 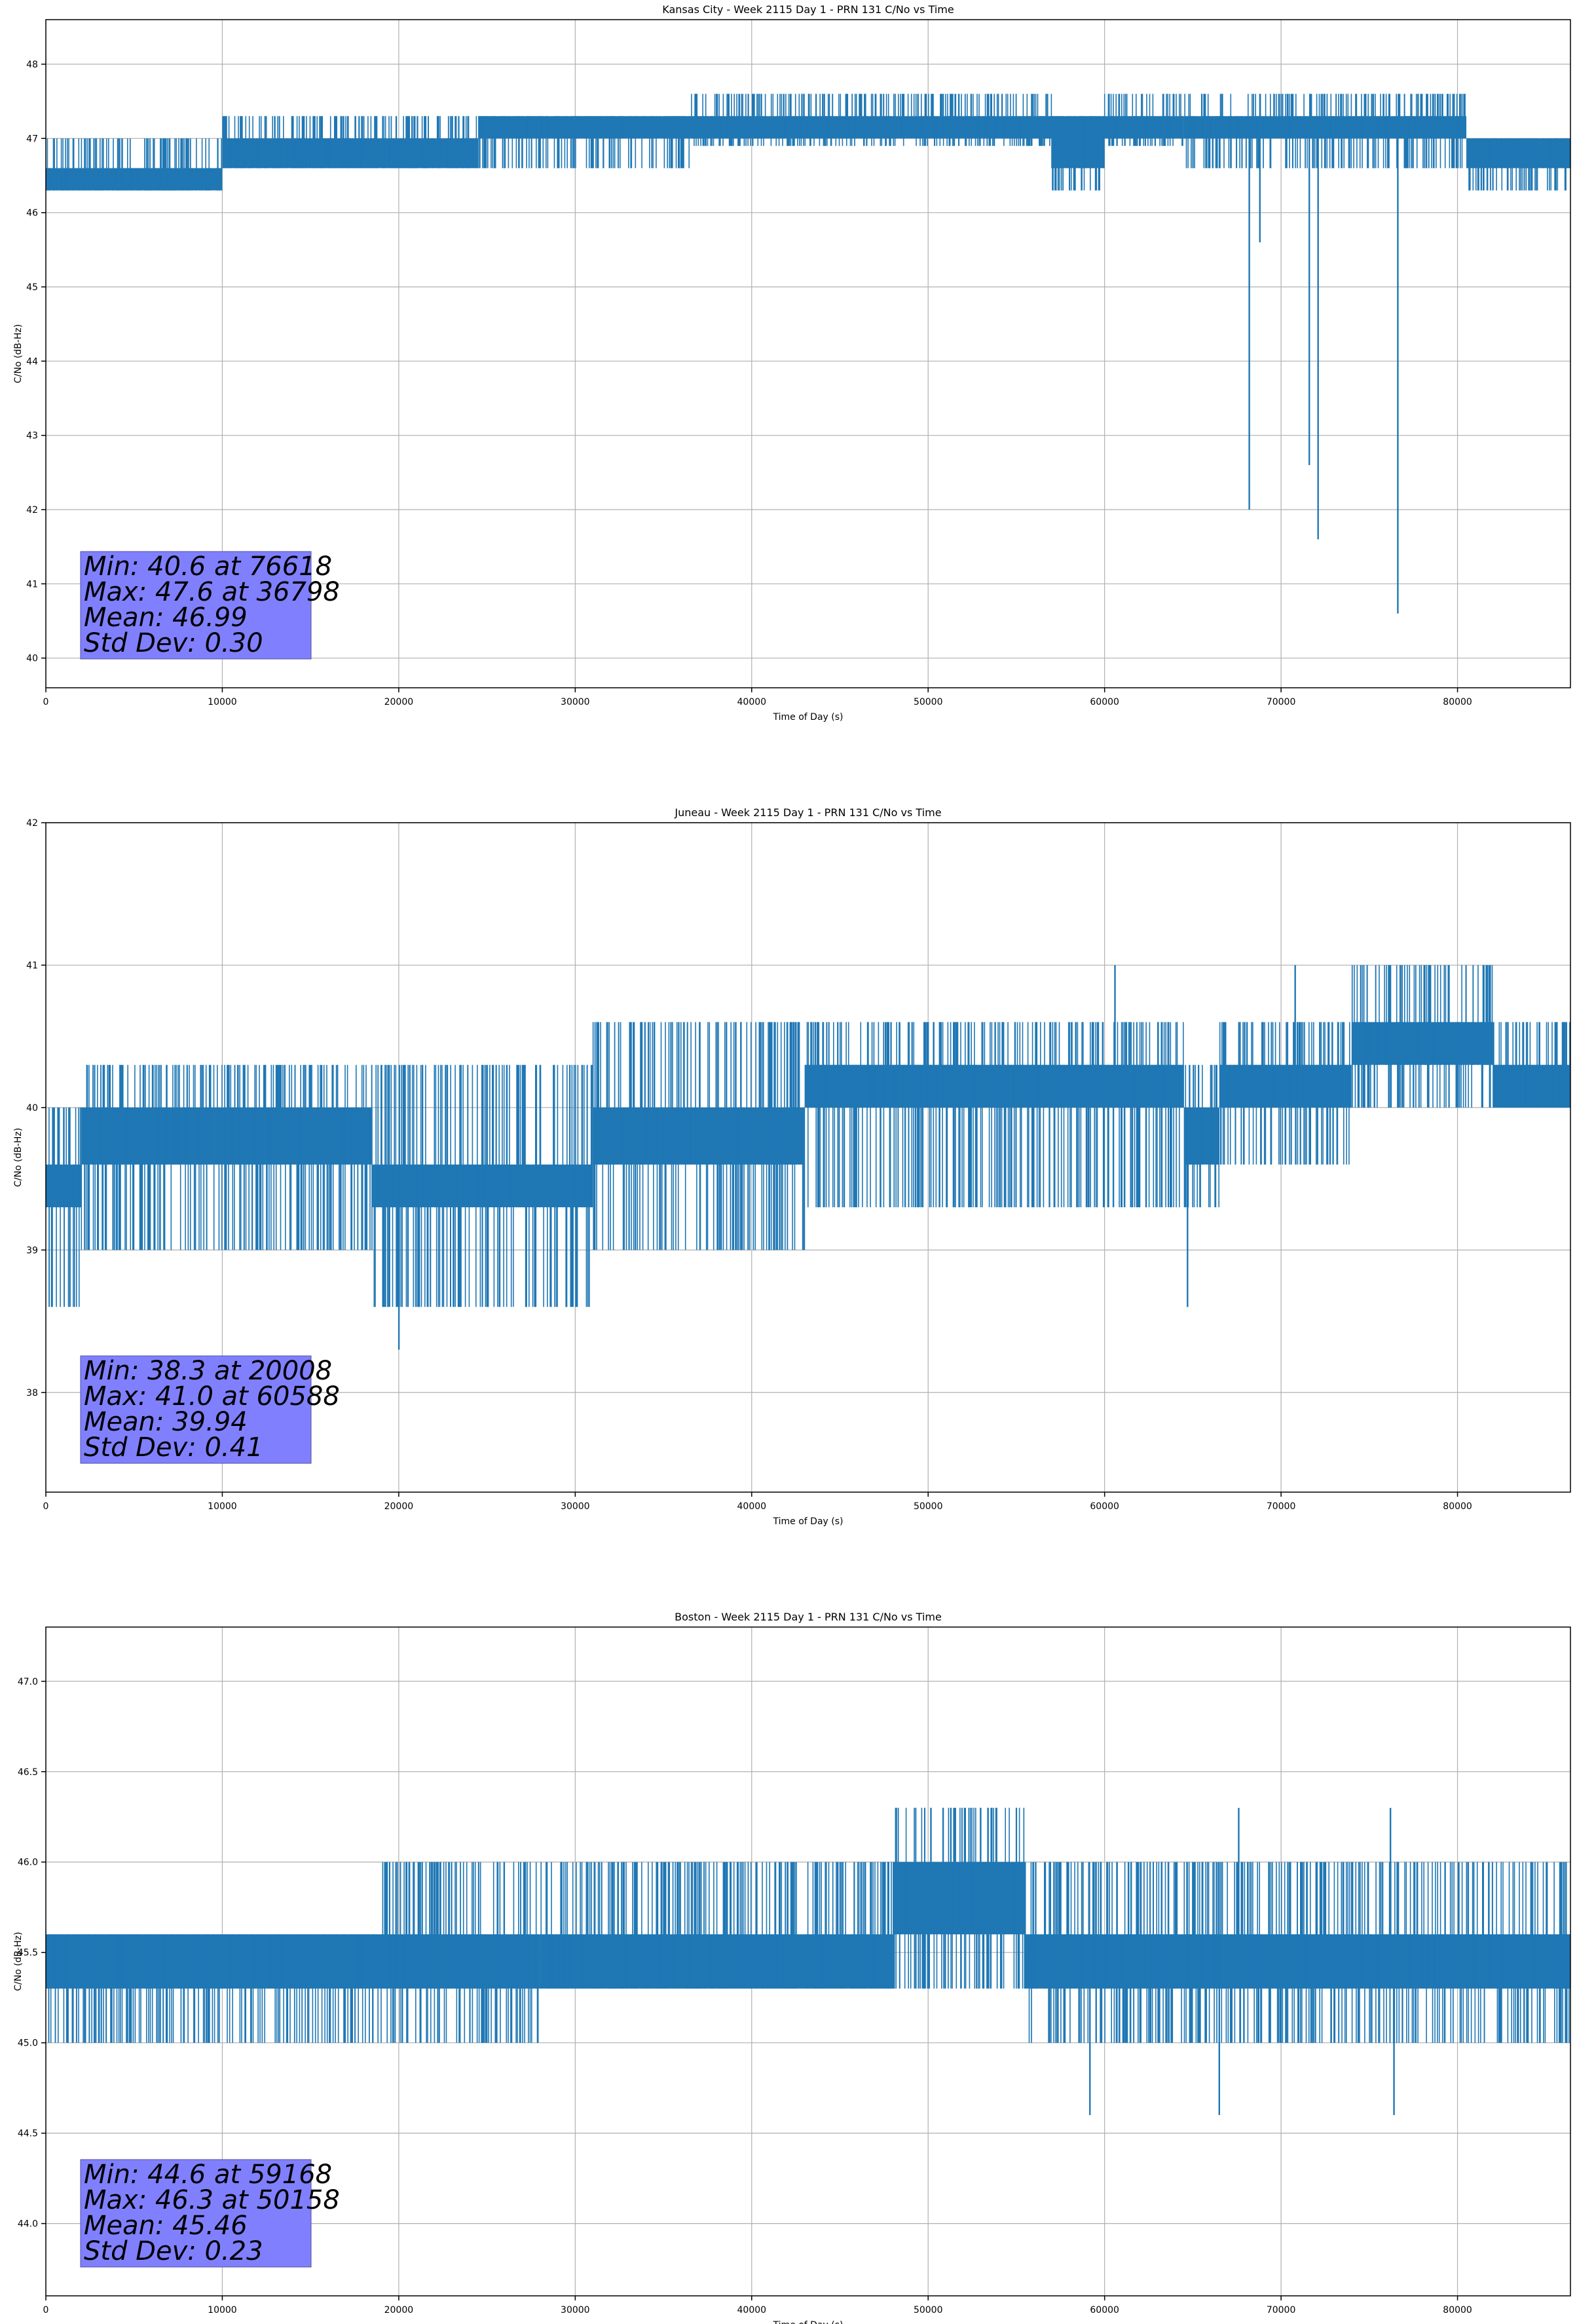 What do you see at coordinates (32, 139) in the screenshot?
I see `y-tick-label: 47` at bounding box center [32, 139].